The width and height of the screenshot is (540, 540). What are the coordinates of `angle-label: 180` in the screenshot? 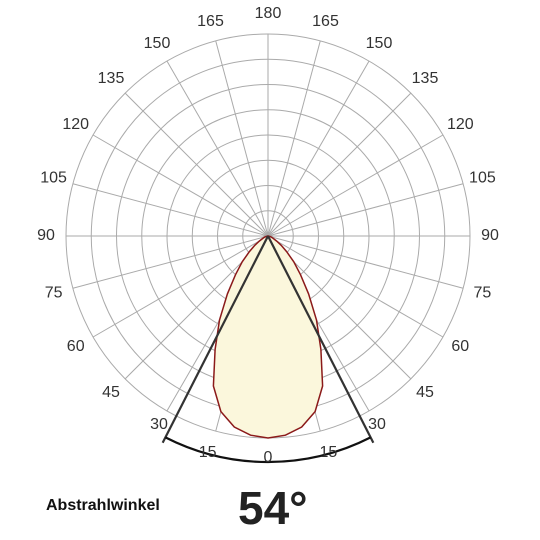 It's located at (268, 13).